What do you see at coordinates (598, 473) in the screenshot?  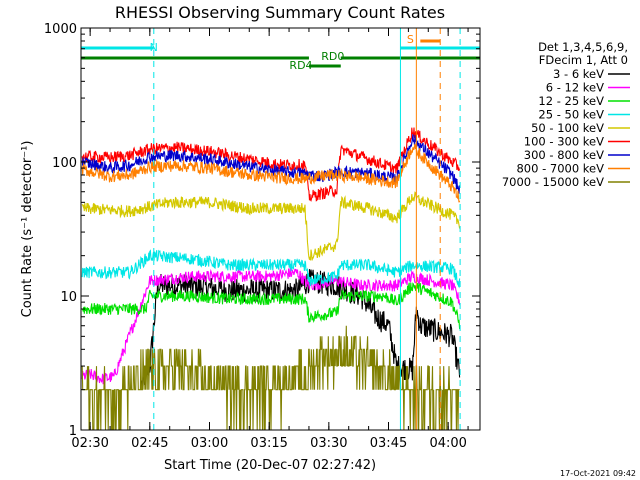 I see `footer-timestamp: 17-Oct-2021 09:42` at bounding box center [598, 473].